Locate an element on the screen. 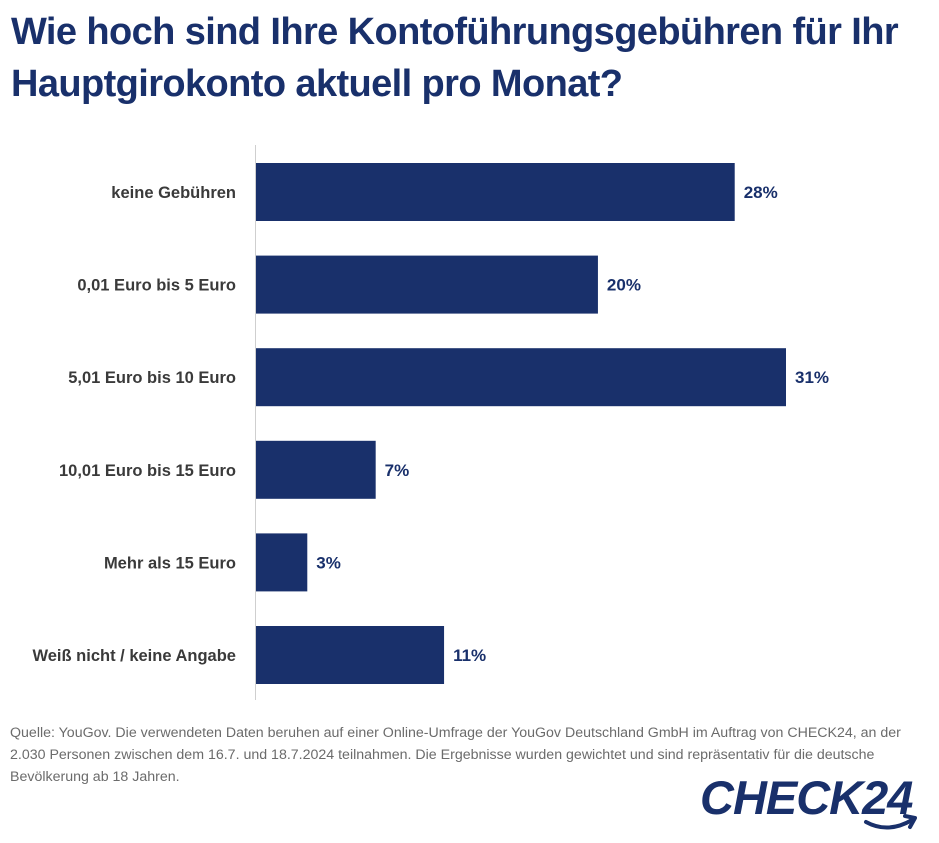 This screenshot has height=843, width=939. logo-smile-arc is located at coordinates (889, 824).